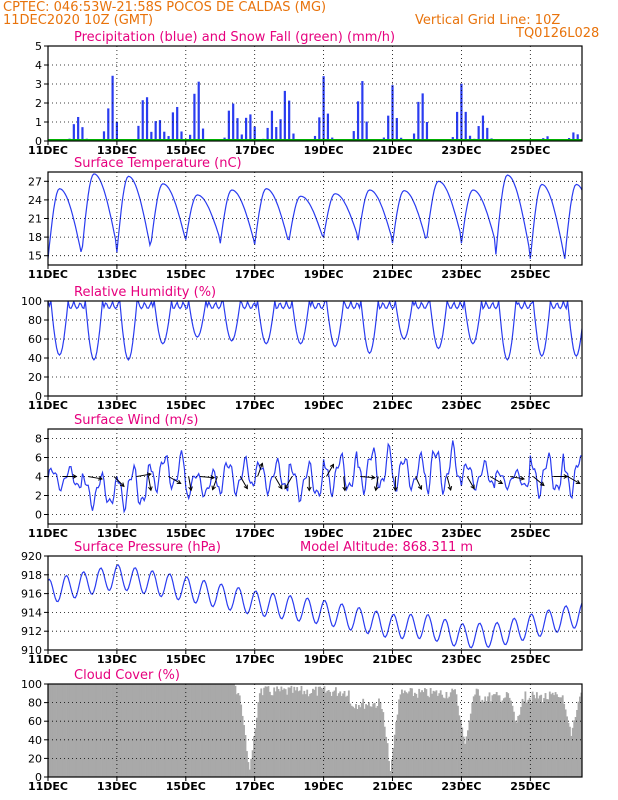  What do you see at coordinates (530, 533) in the screenshot?
I see `x-tick-label: 25DEC` at bounding box center [530, 533].